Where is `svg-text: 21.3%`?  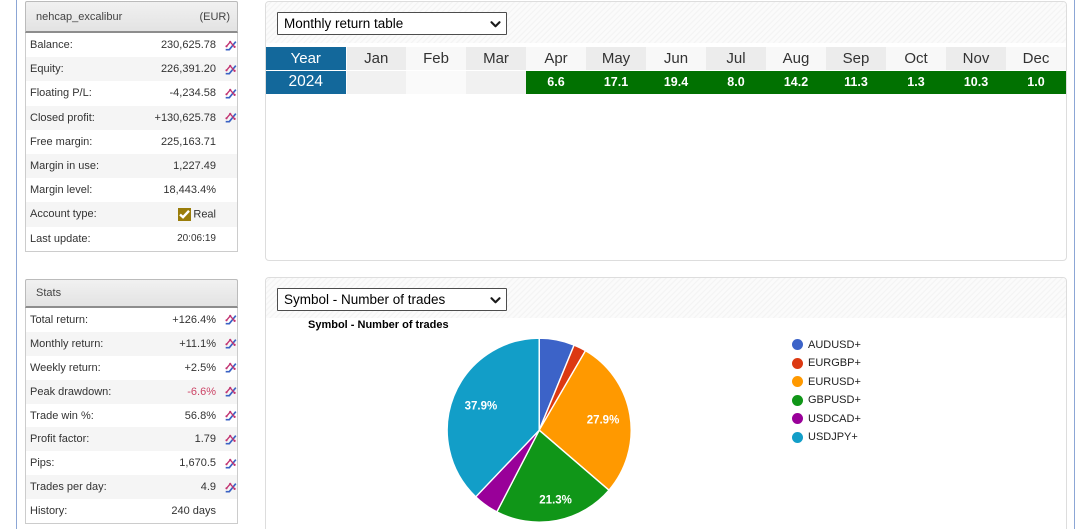
svg-text: 21.3% is located at coordinates (555, 500).